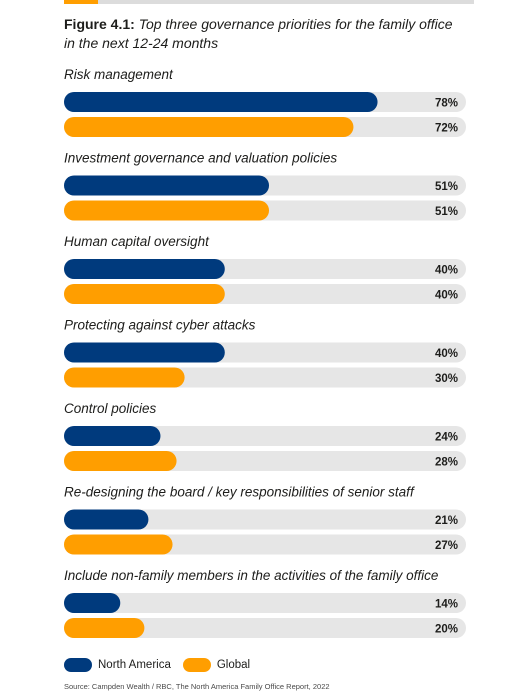 The width and height of the screenshot is (510, 700). What do you see at coordinates (160, 325) in the screenshot?
I see `category-label: Protecting against cyber attacks` at bounding box center [160, 325].